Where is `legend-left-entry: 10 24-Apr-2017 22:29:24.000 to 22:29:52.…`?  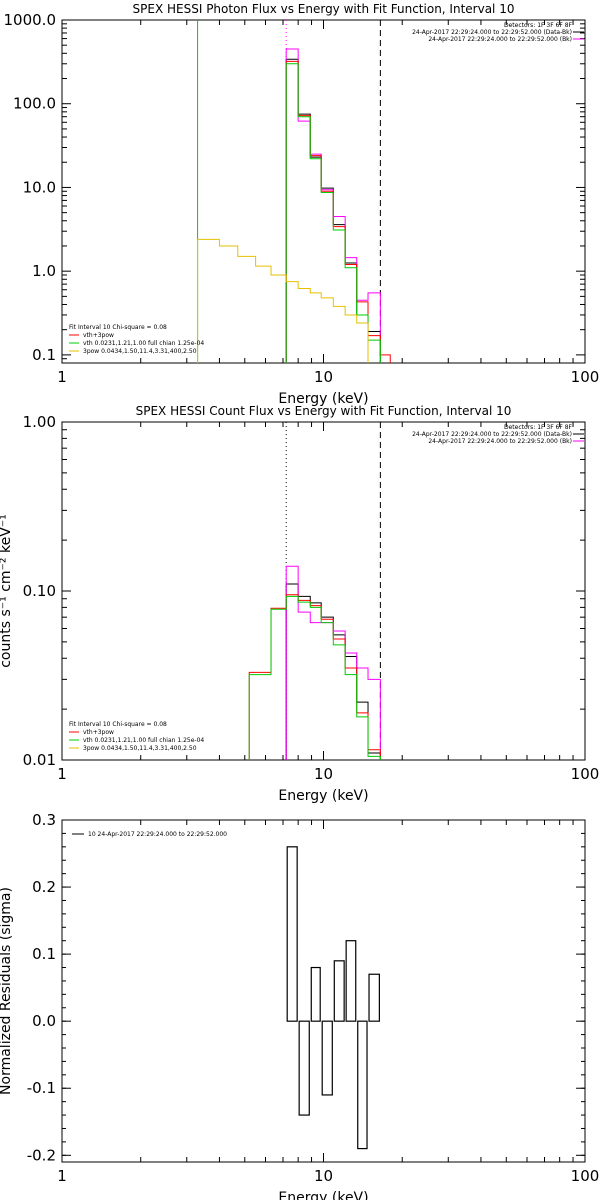 legend-left-entry: 10 24-Apr-2017 22:29:24.000 to 22:29:52.… is located at coordinates (157, 834).